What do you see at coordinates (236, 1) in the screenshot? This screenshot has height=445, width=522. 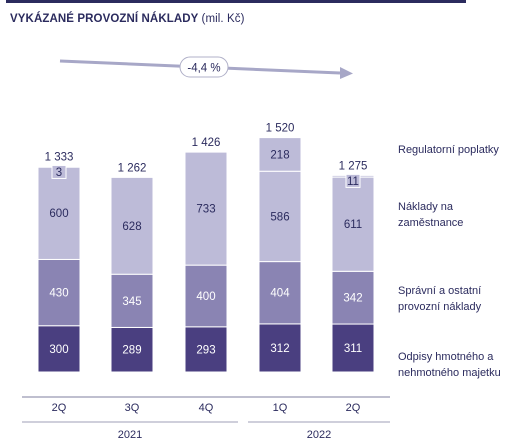 I see `top-rule` at bounding box center [236, 1].